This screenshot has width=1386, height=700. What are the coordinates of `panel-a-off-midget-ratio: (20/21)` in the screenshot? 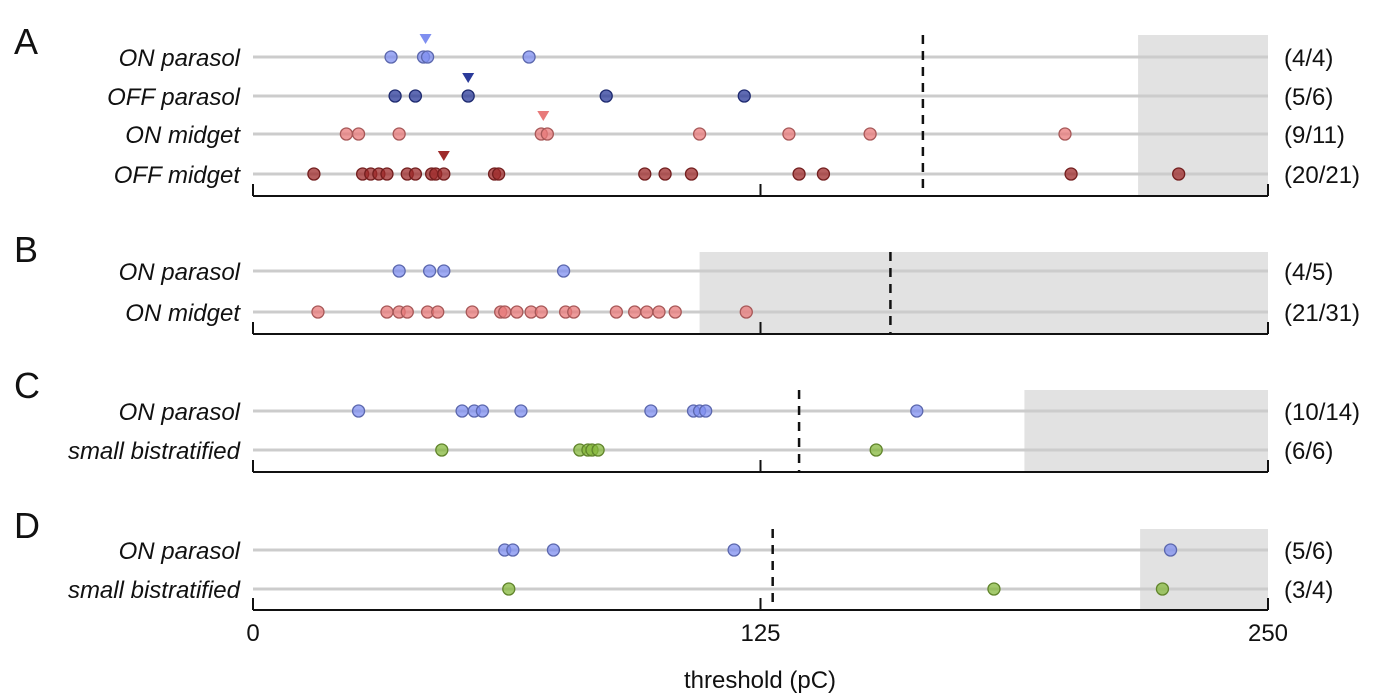 It's located at (1322, 175).